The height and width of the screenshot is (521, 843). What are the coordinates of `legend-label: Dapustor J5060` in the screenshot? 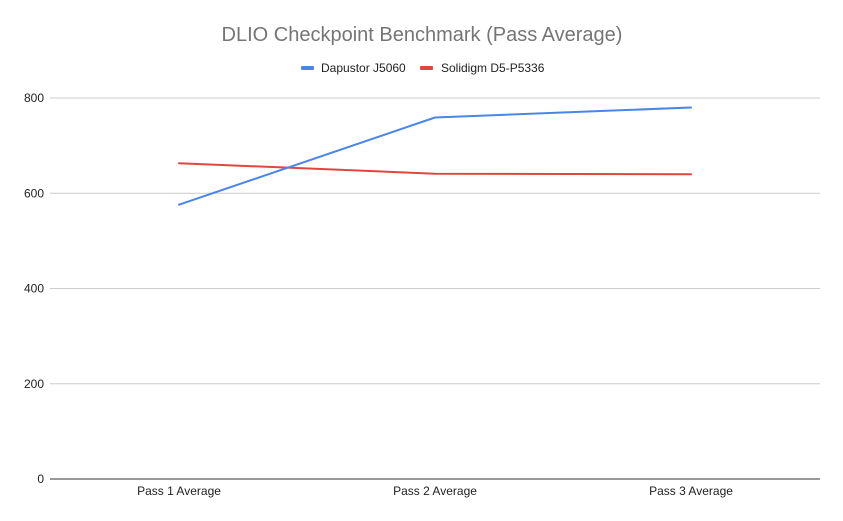 It's located at (363, 68).